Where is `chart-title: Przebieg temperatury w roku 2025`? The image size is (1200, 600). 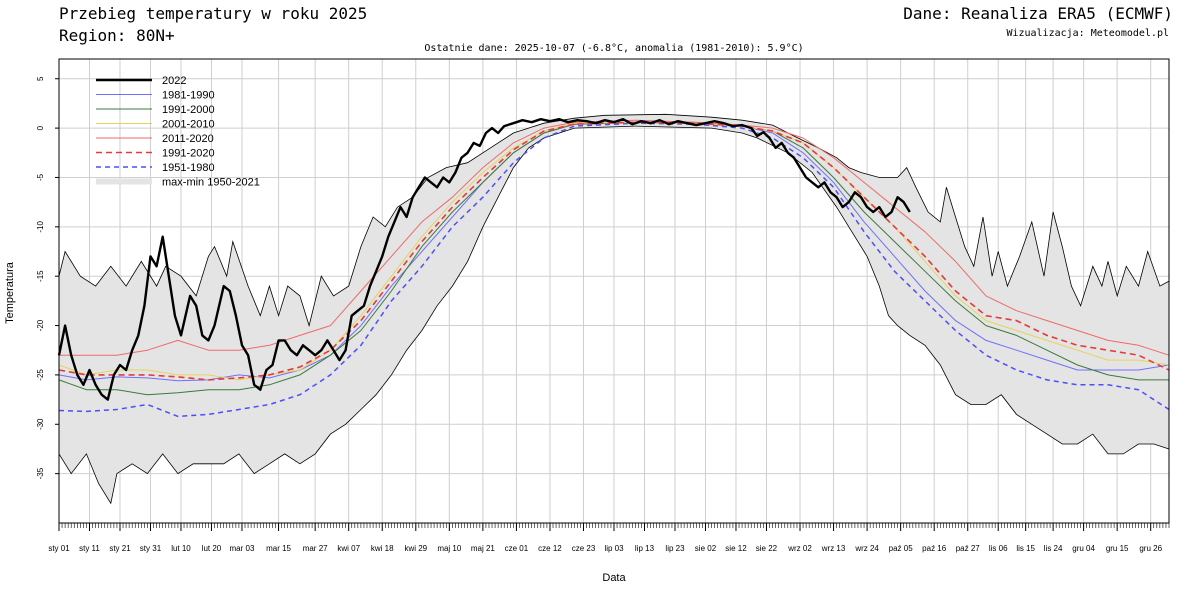
chart-title: Przebieg temperatury w roku 2025 is located at coordinates (213, 13).